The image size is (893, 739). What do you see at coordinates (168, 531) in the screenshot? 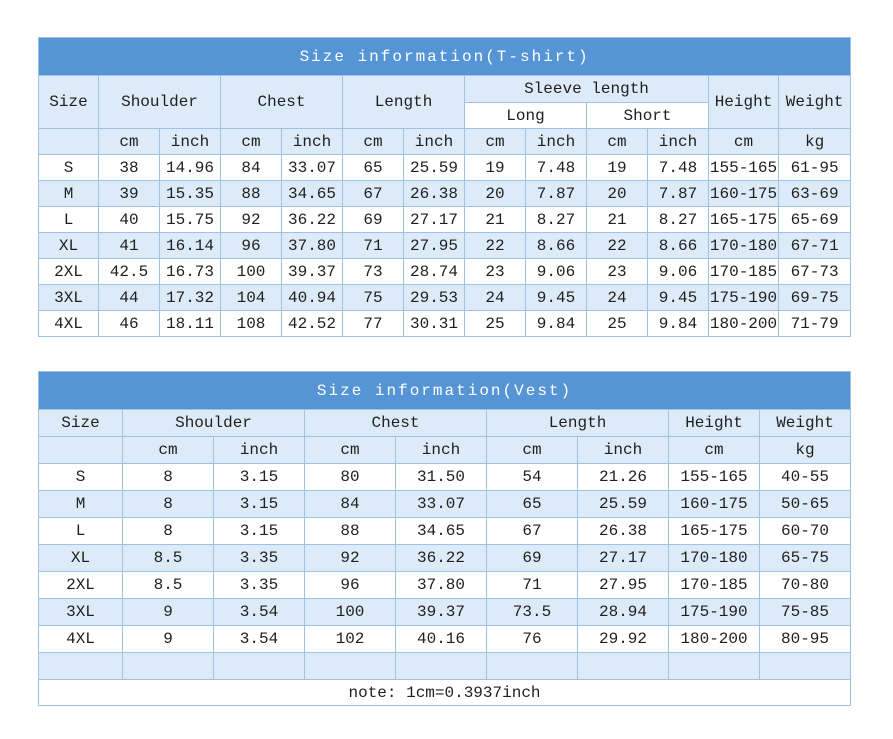
I see `value-cell: 8` at bounding box center [168, 531].